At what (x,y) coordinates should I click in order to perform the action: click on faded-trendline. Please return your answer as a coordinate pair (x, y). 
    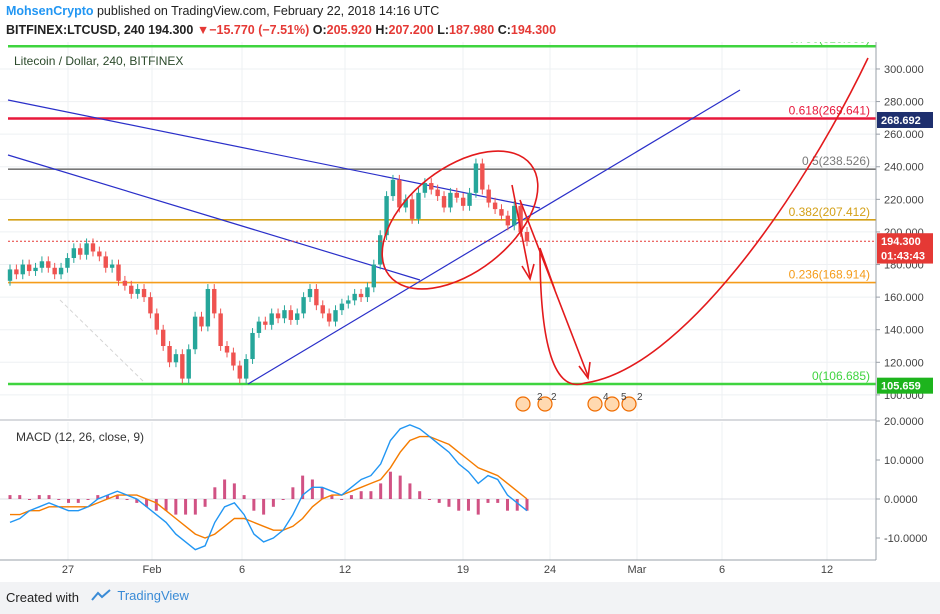
    Looking at the image, I should click on (102, 341).